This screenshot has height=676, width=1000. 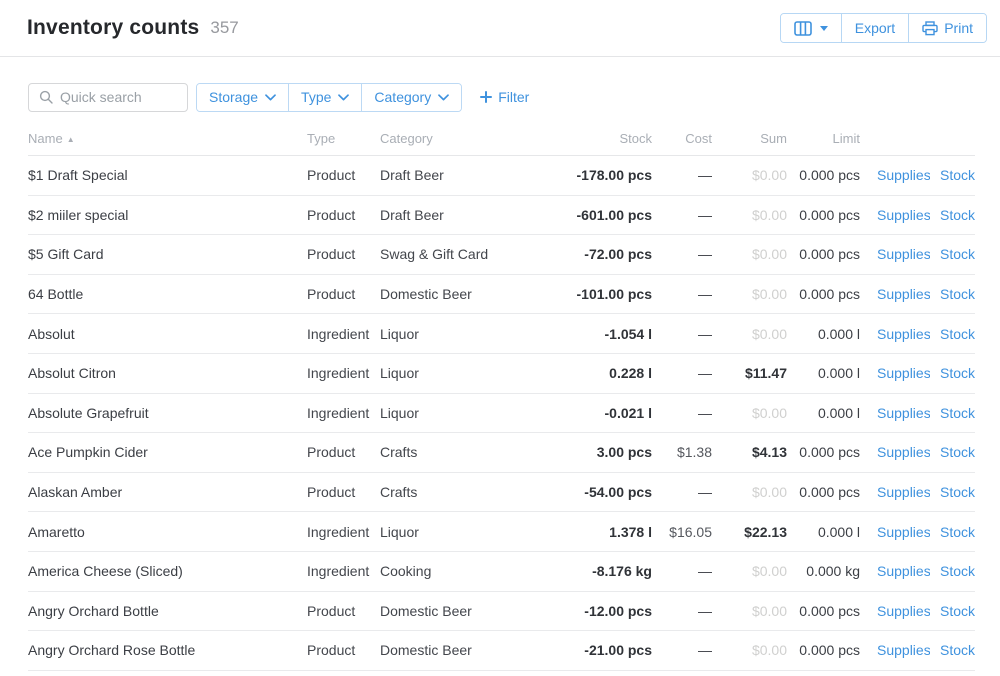 What do you see at coordinates (846, 138) in the screenshot?
I see `column-header-limit: Limit` at bounding box center [846, 138].